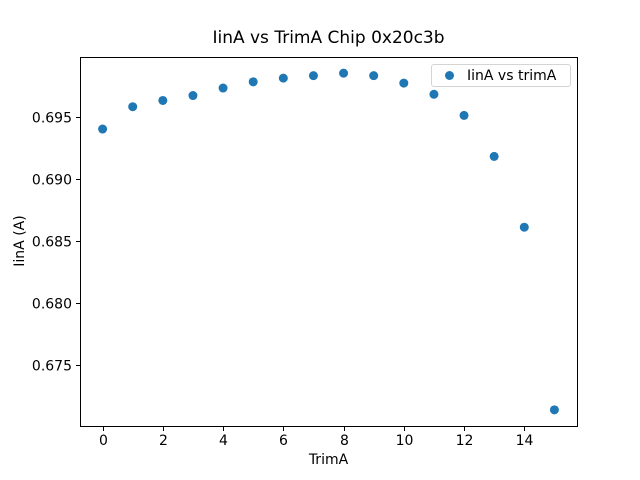 The image size is (640, 480). I want to click on x-tick-label: 4, so click(223, 441).